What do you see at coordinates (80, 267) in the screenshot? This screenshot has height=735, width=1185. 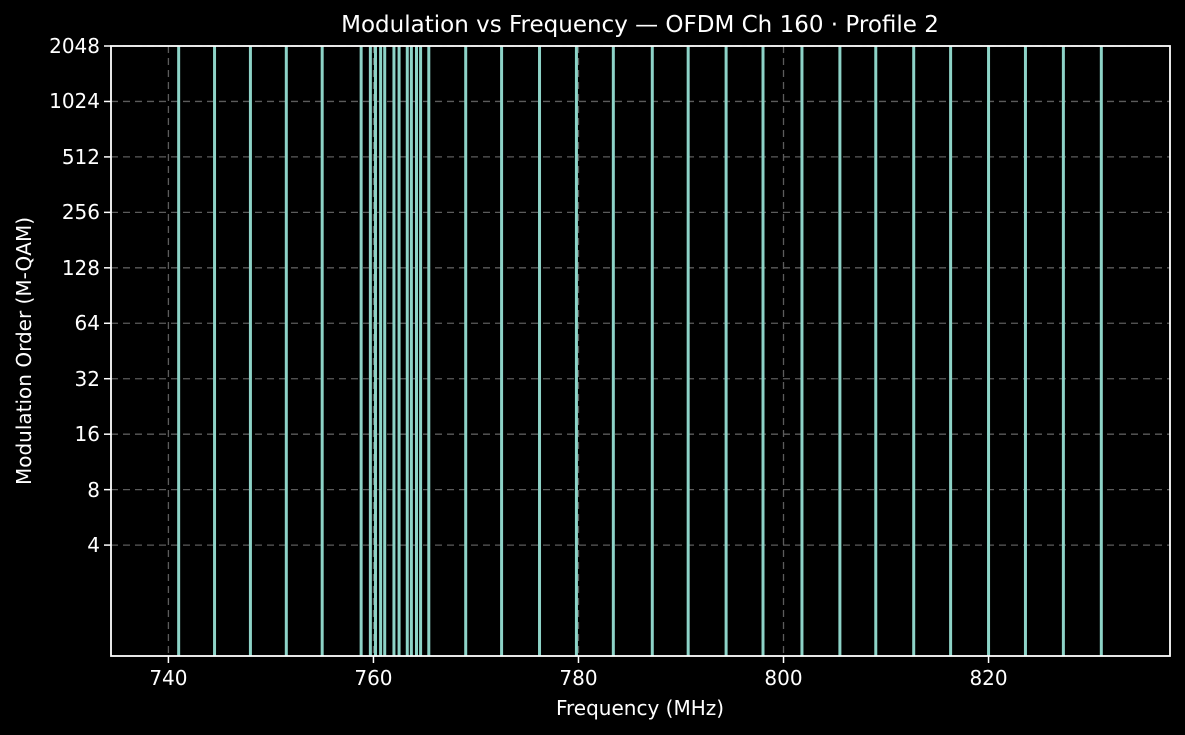 I see `y-tick-label: 128` at bounding box center [80, 267].